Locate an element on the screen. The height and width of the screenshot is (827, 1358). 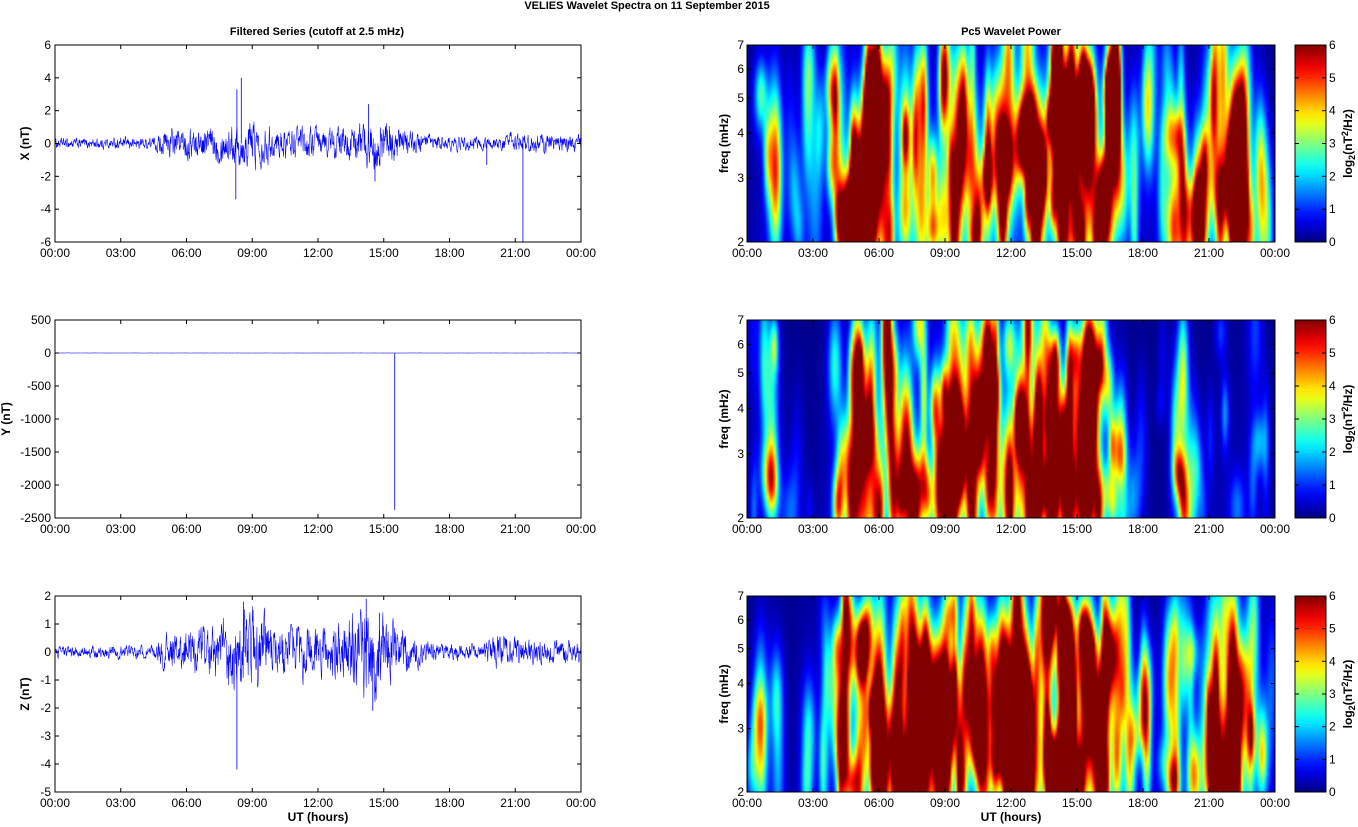
x-tick-label-3: 06:00 is located at coordinates (879, 253).